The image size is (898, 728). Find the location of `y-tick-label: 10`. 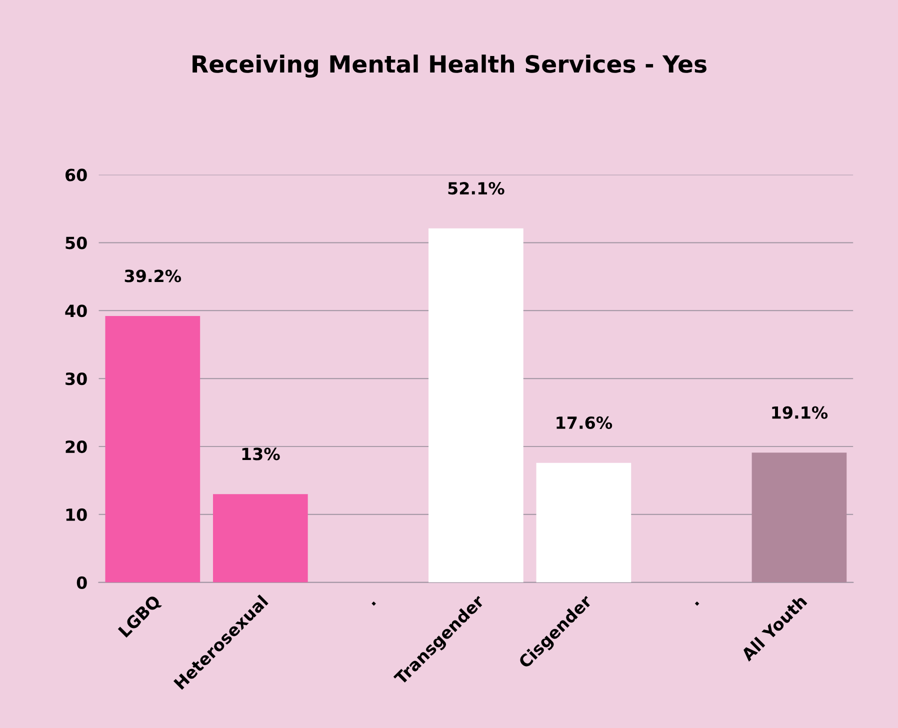

y-tick-label: 10 is located at coordinates (76, 515).